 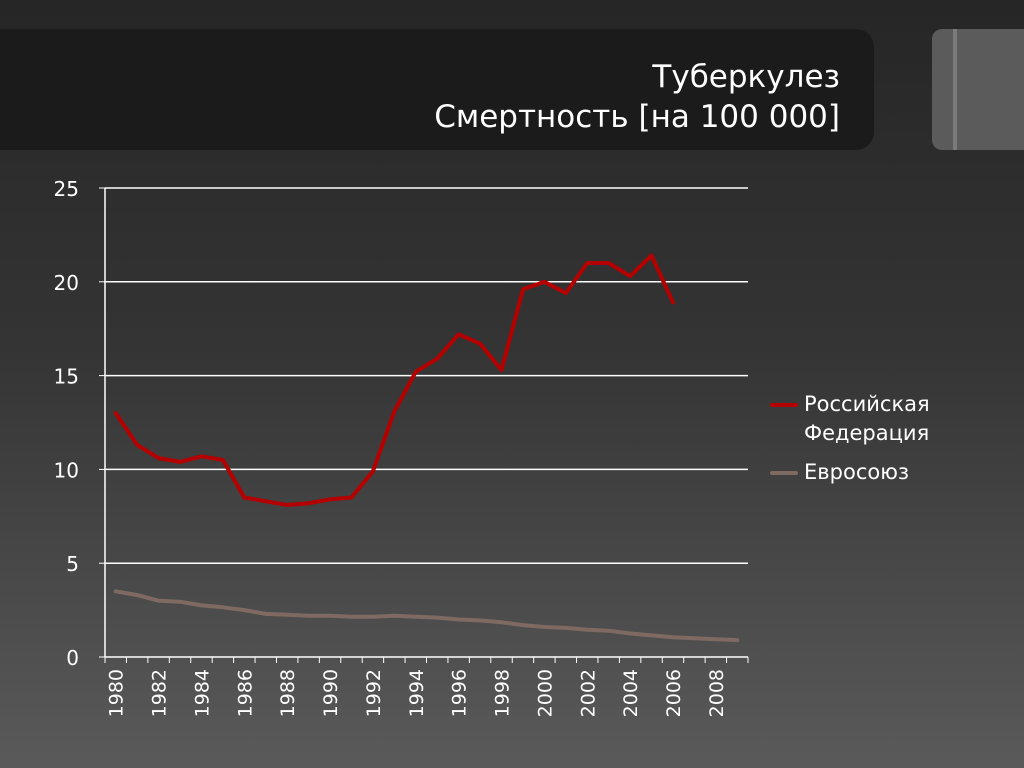 I want to click on y-tick-label-25: 25, so click(x=66, y=189).